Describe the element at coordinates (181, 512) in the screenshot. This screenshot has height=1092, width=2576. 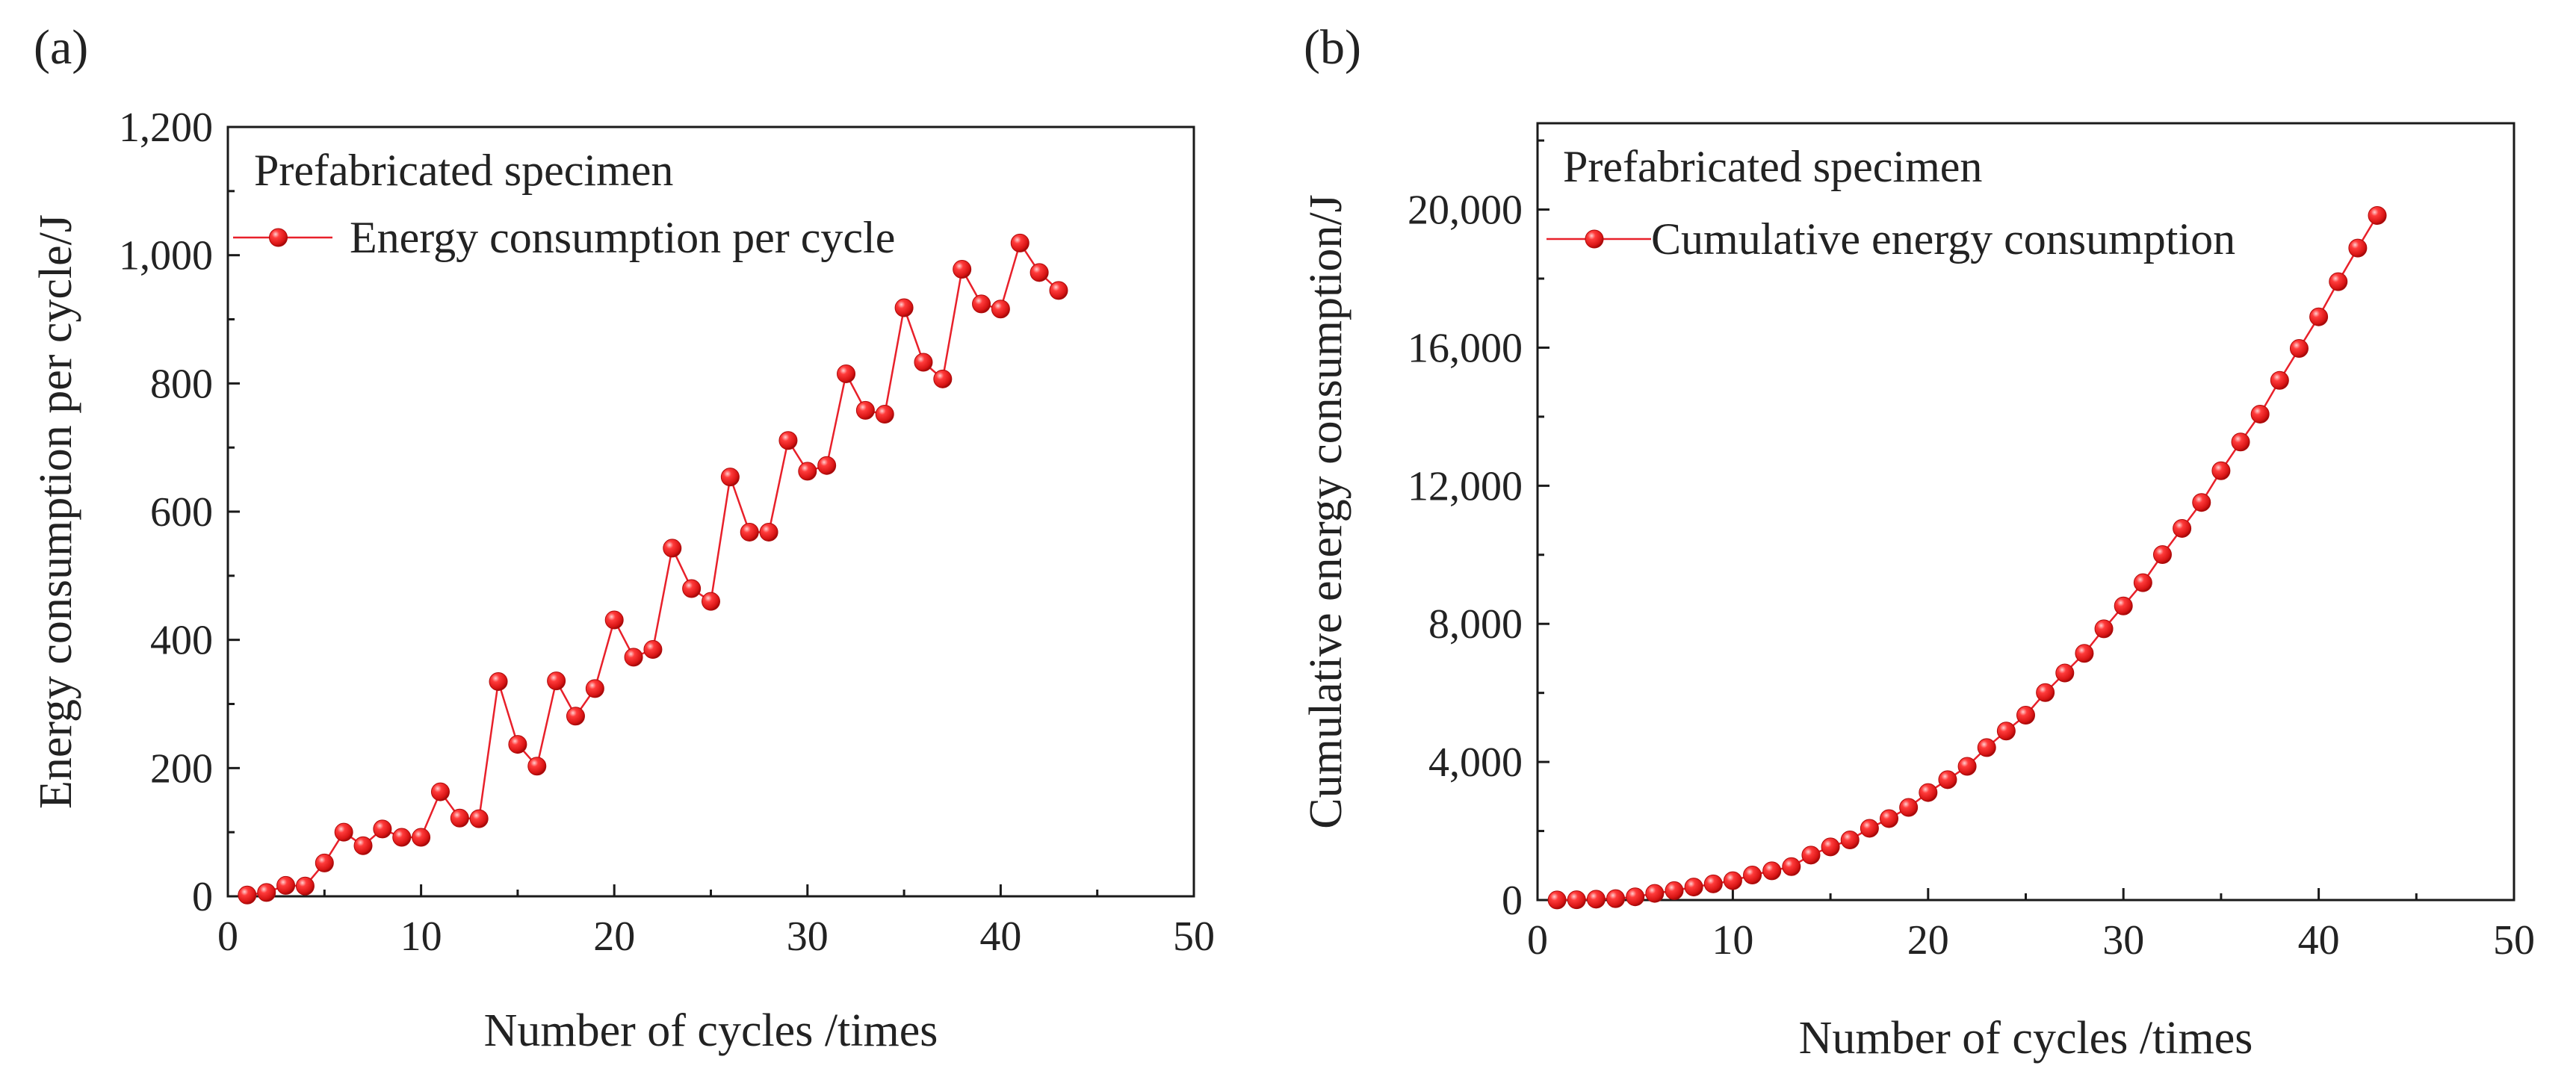
I see `y-tick-label: 600` at that location.